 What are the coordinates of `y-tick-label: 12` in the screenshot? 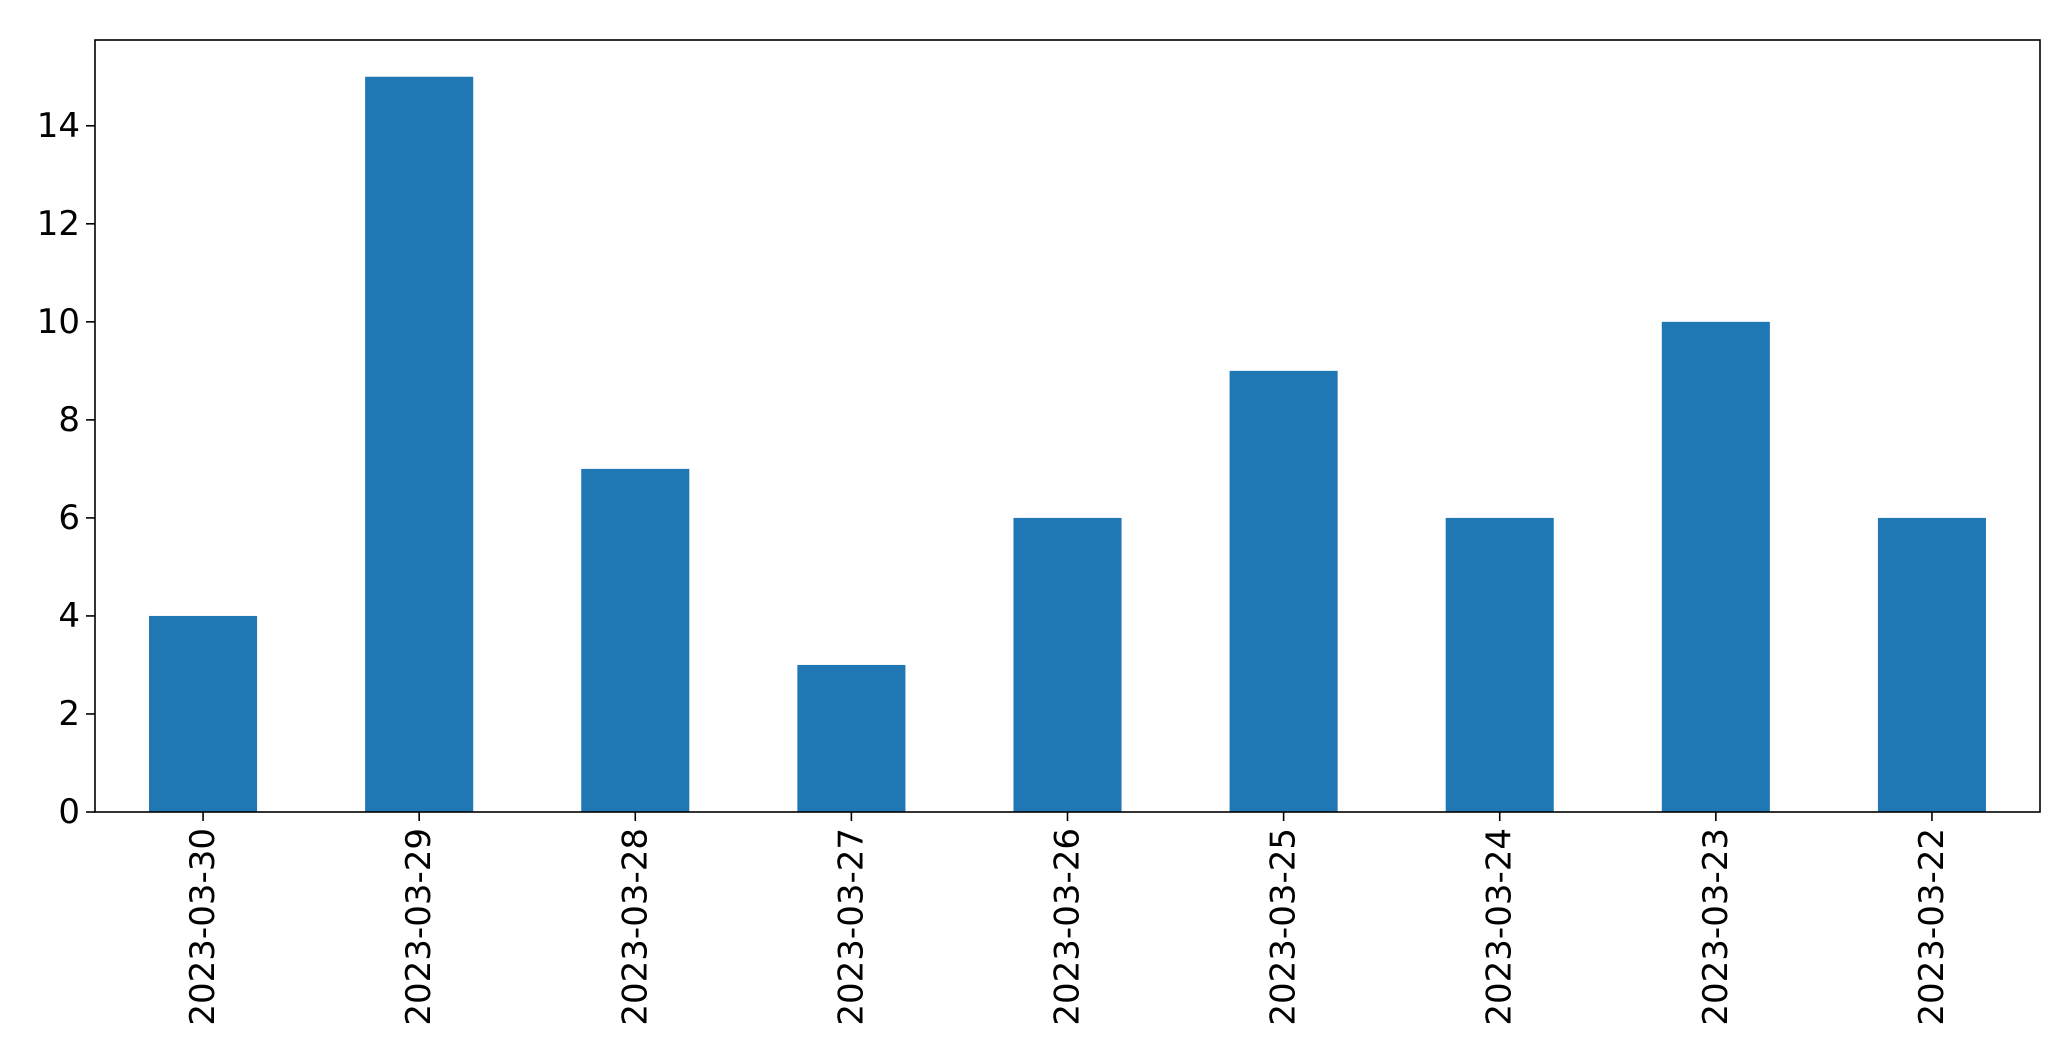 It's located at (58, 224).